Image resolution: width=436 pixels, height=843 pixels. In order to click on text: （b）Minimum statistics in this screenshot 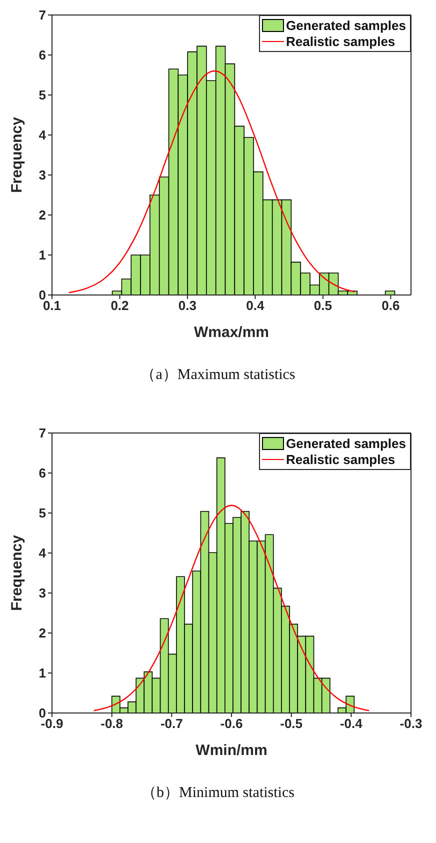, I will do `click(218, 793)`.